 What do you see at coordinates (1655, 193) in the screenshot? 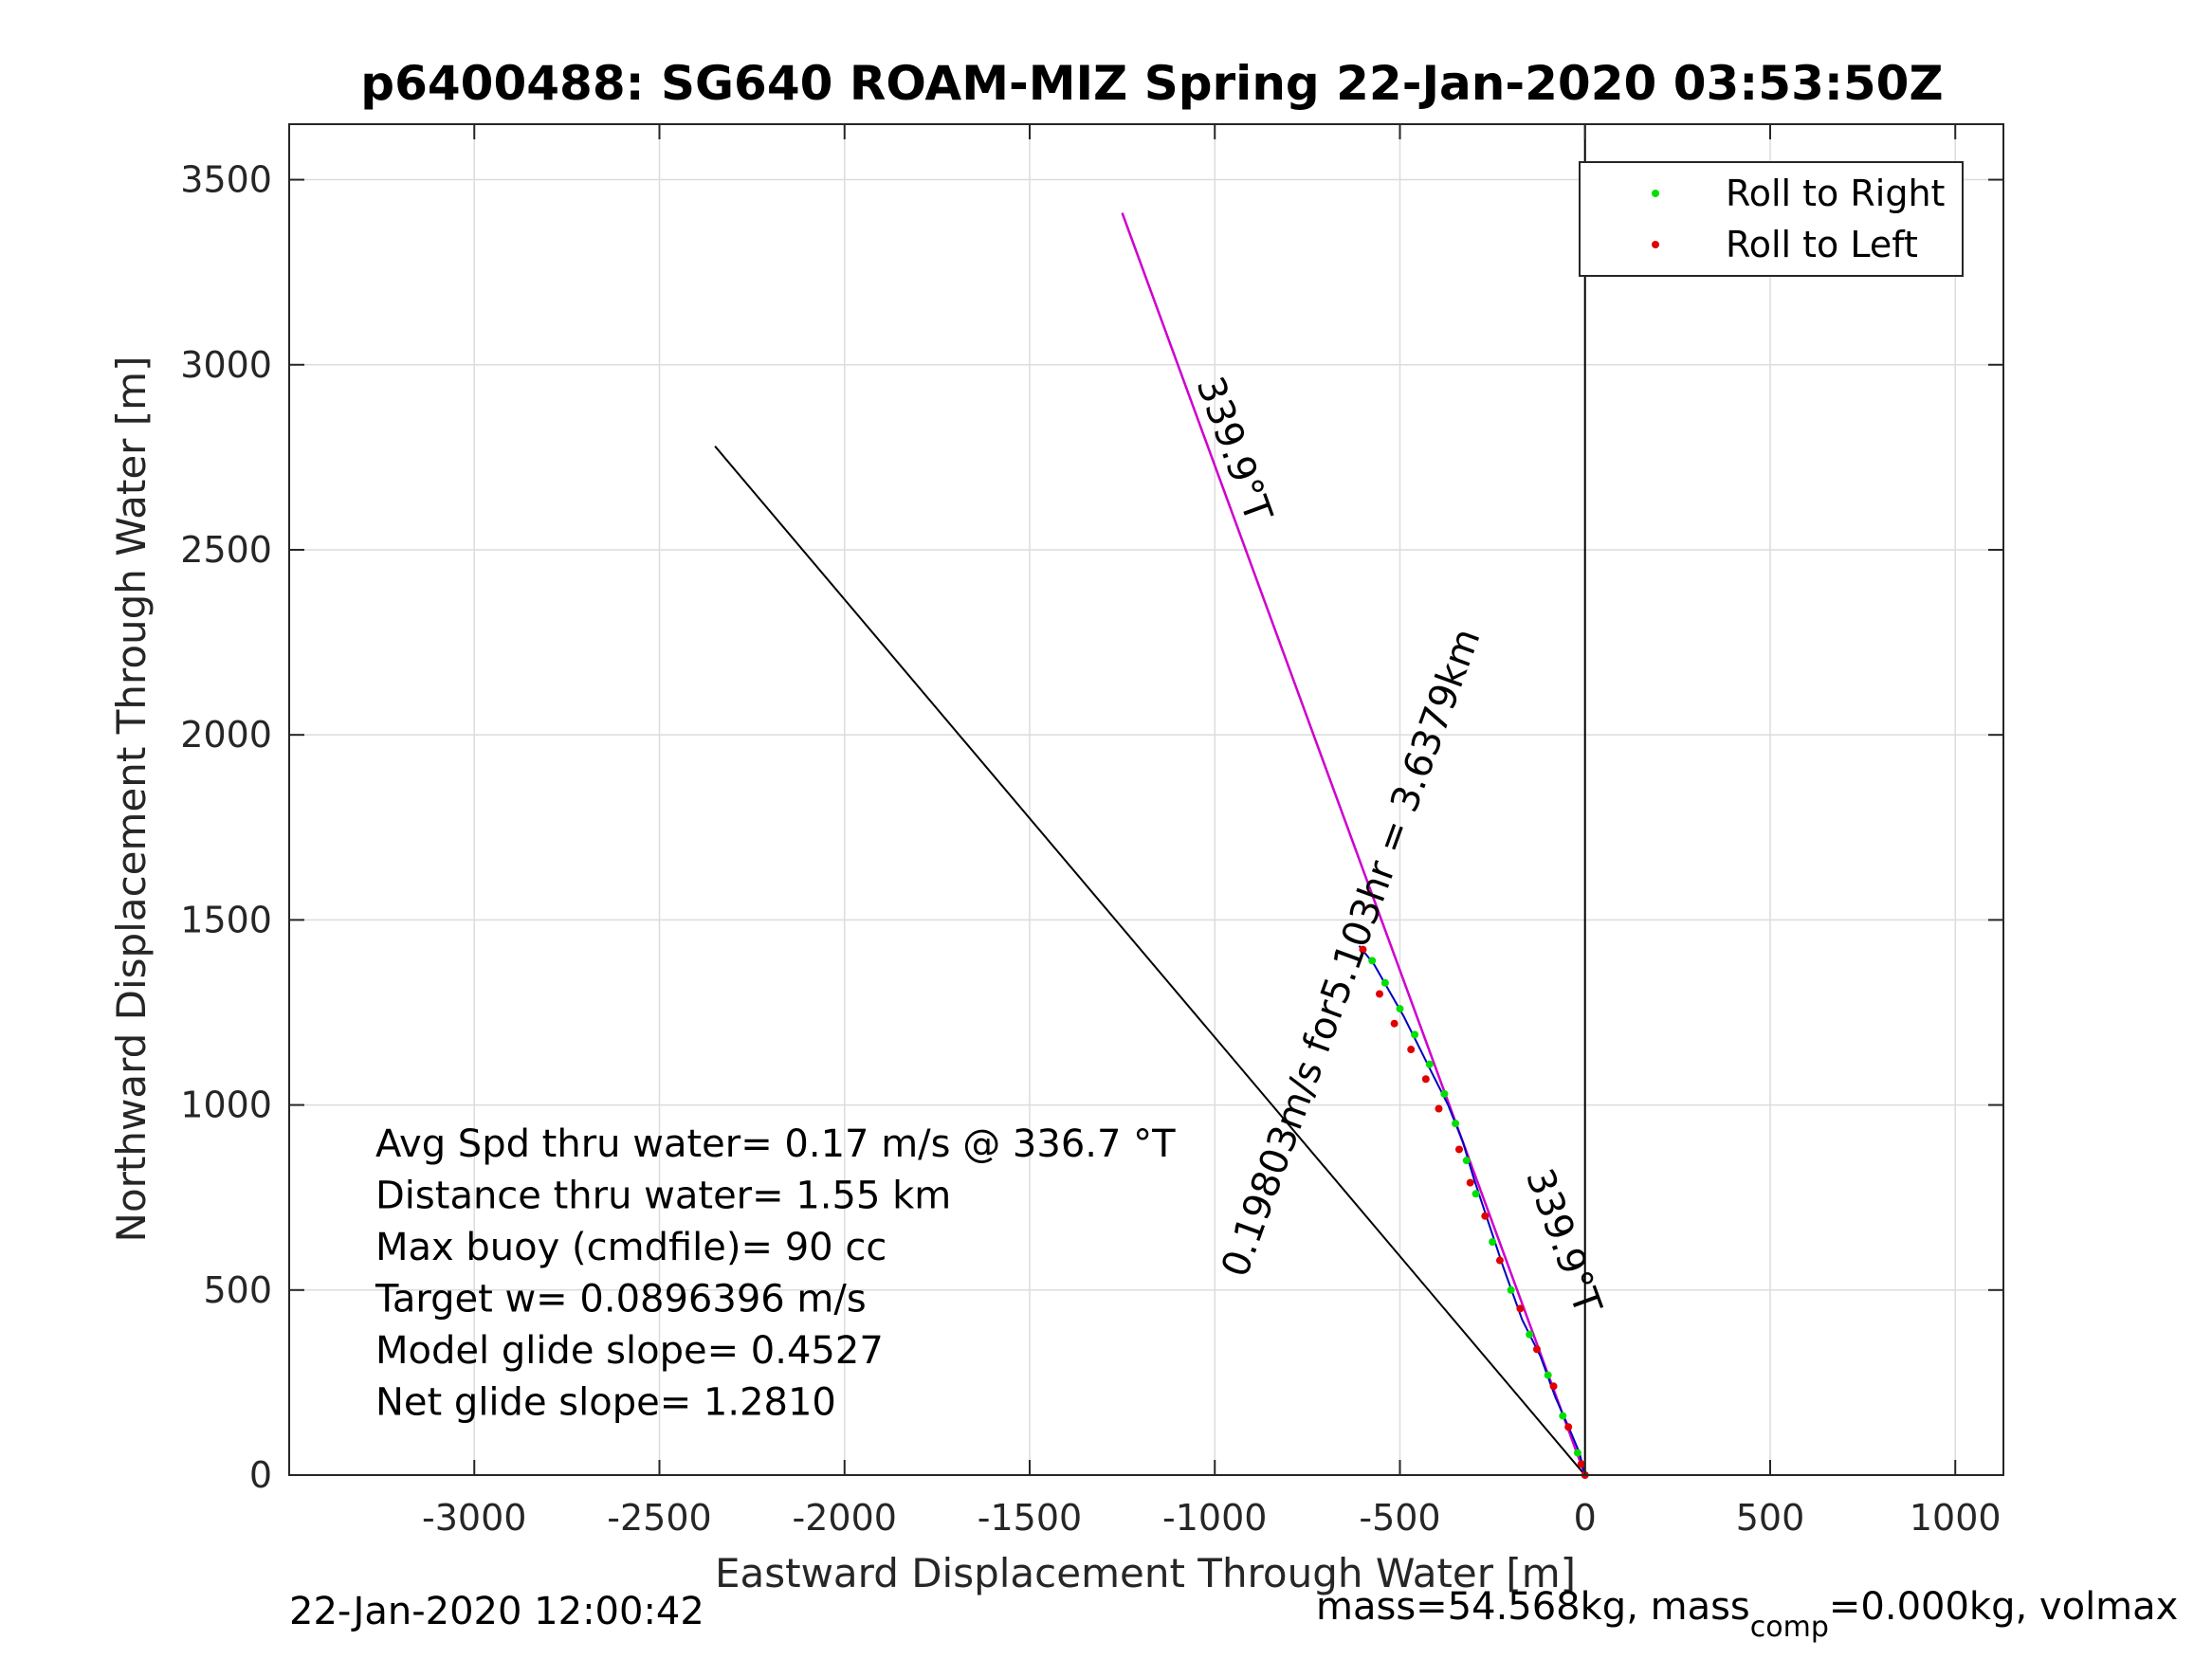
I see `legend-marker-roll-right` at bounding box center [1655, 193].